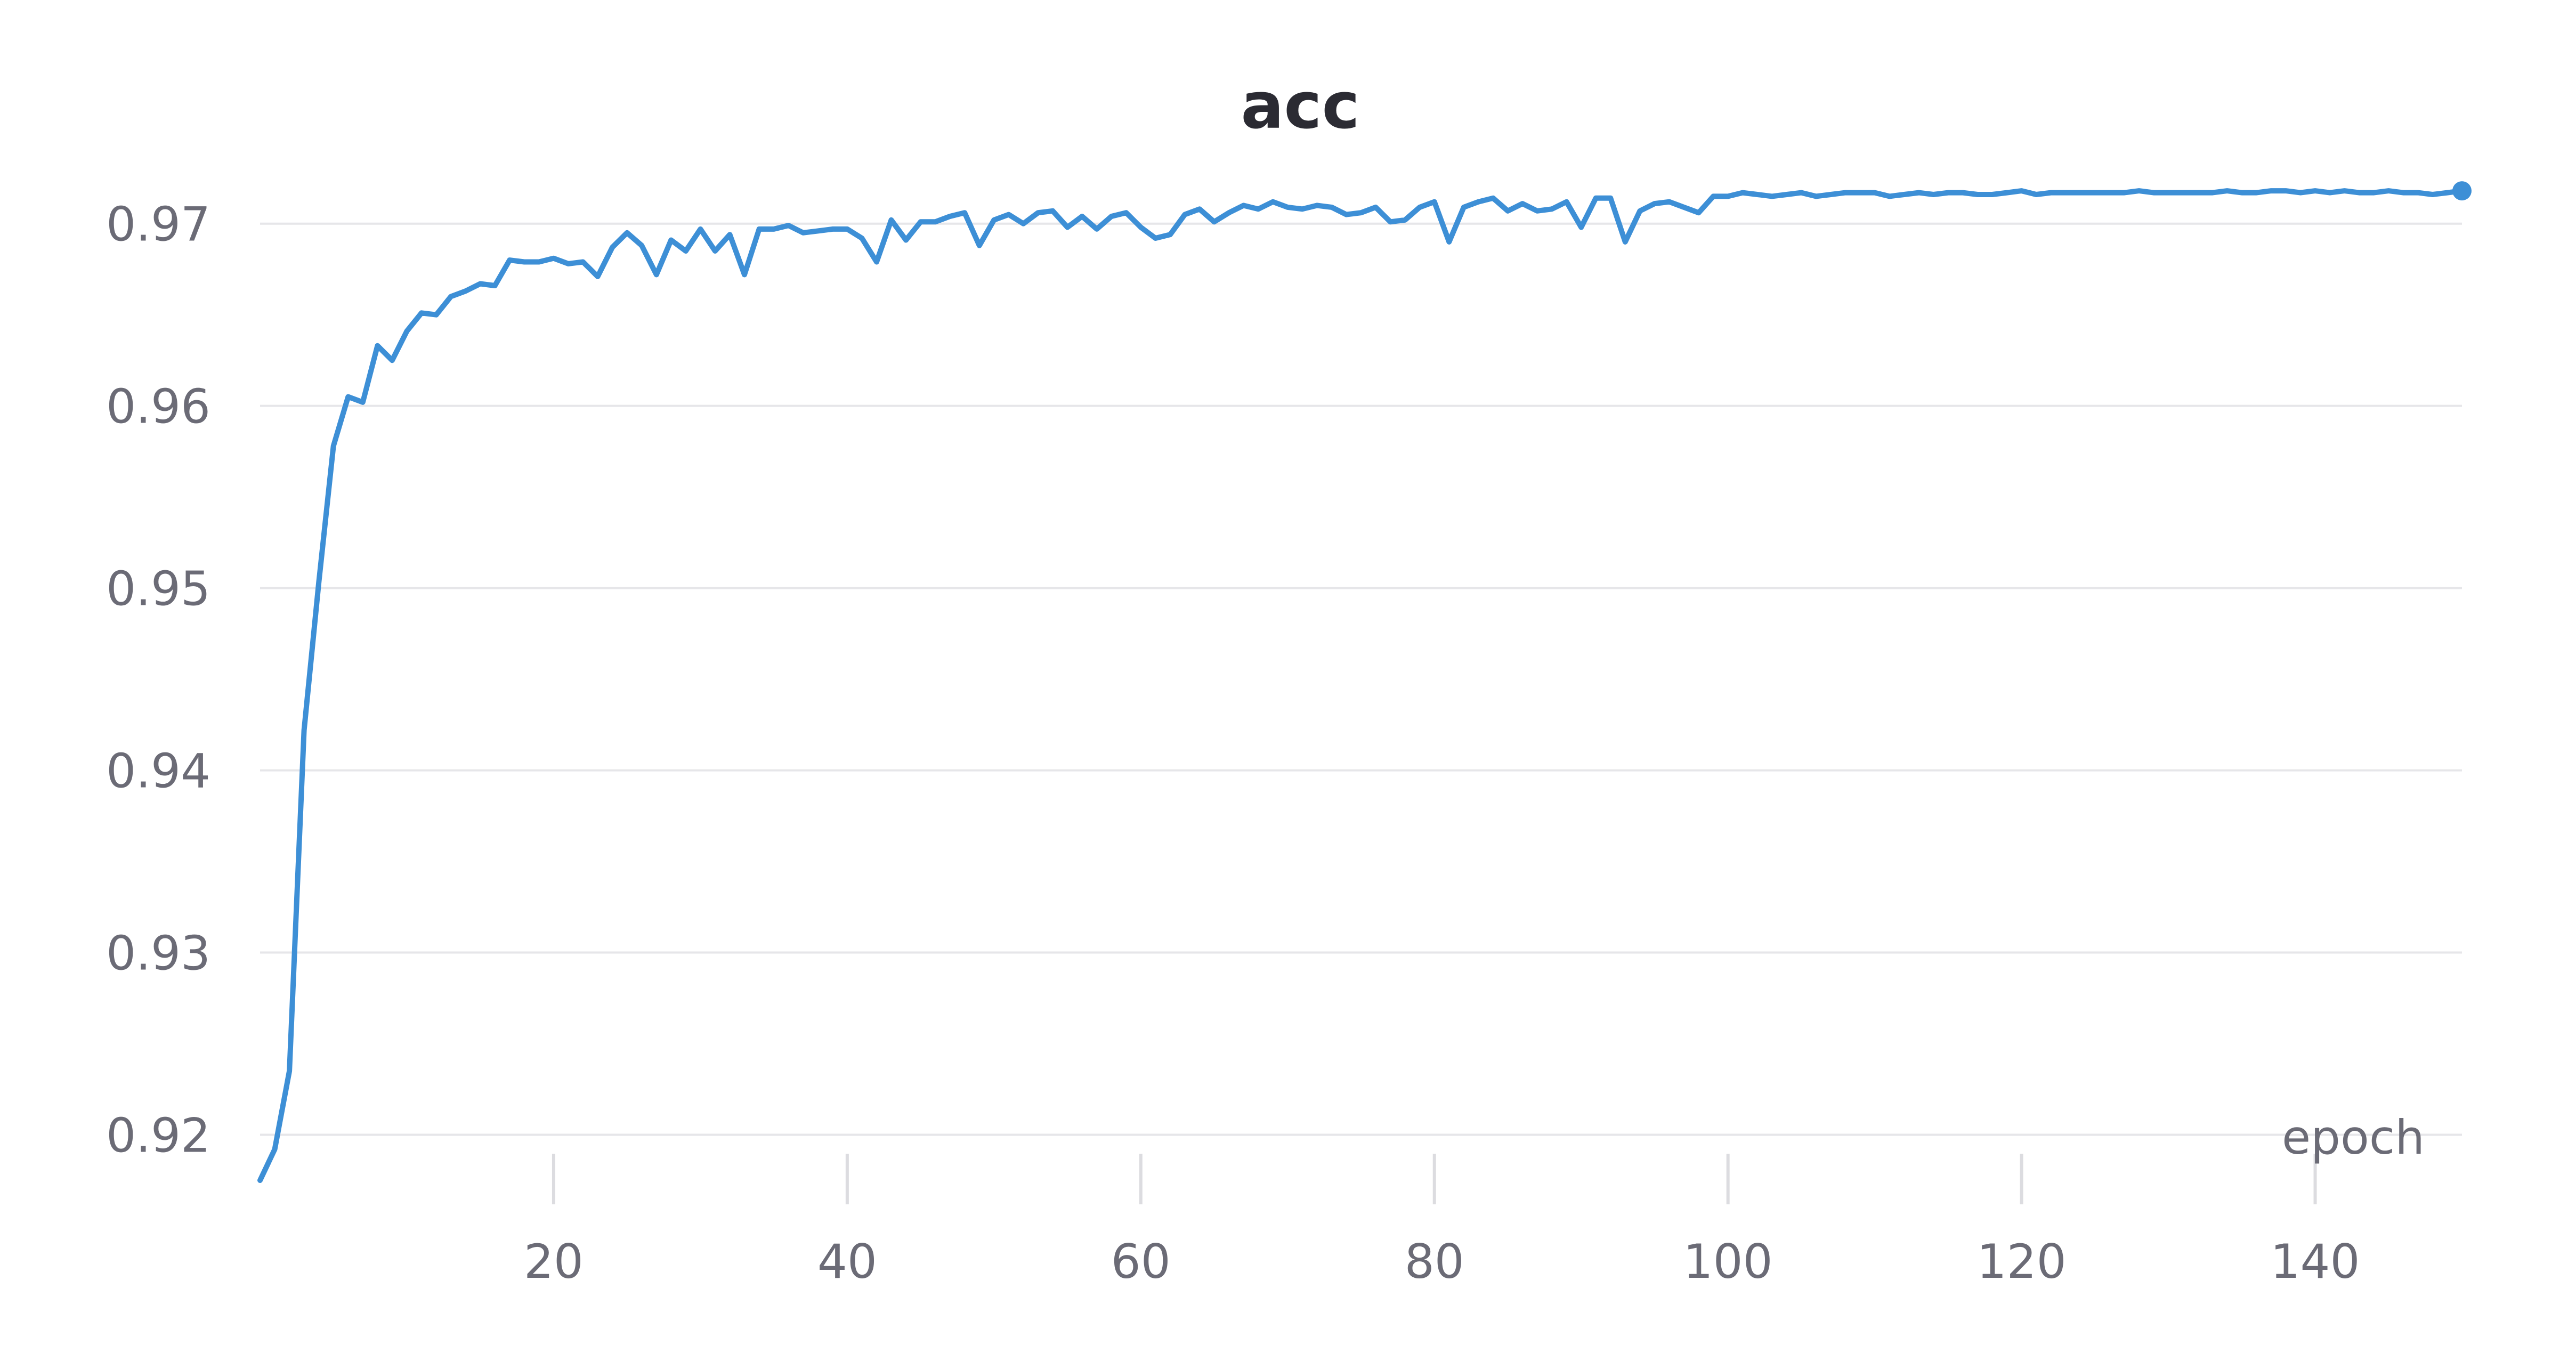  What do you see at coordinates (158, 224) in the screenshot?
I see `y-tick-label: 0.97` at bounding box center [158, 224].